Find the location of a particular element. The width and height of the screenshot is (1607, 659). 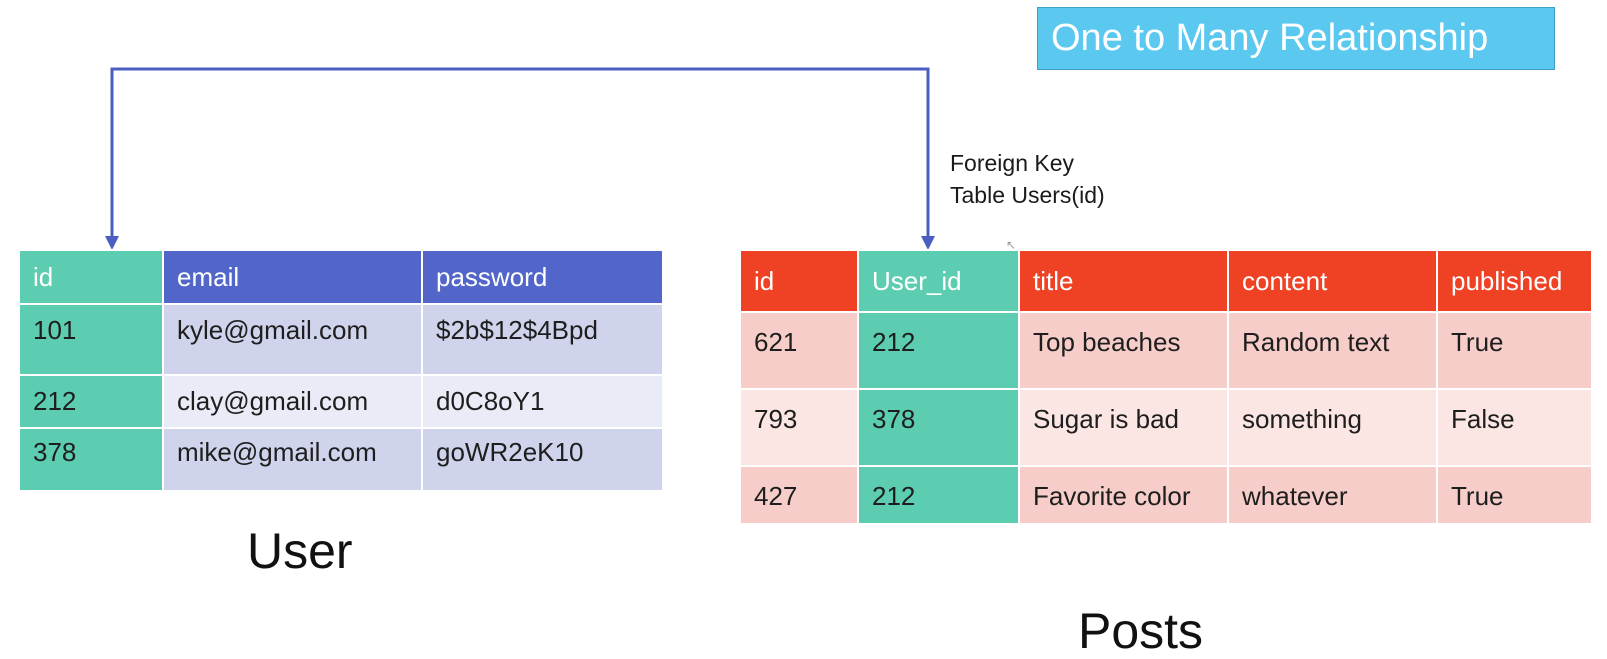

table-row: 378 mike@gmail.com goWR2eK10 is located at coordinates (341, 459).